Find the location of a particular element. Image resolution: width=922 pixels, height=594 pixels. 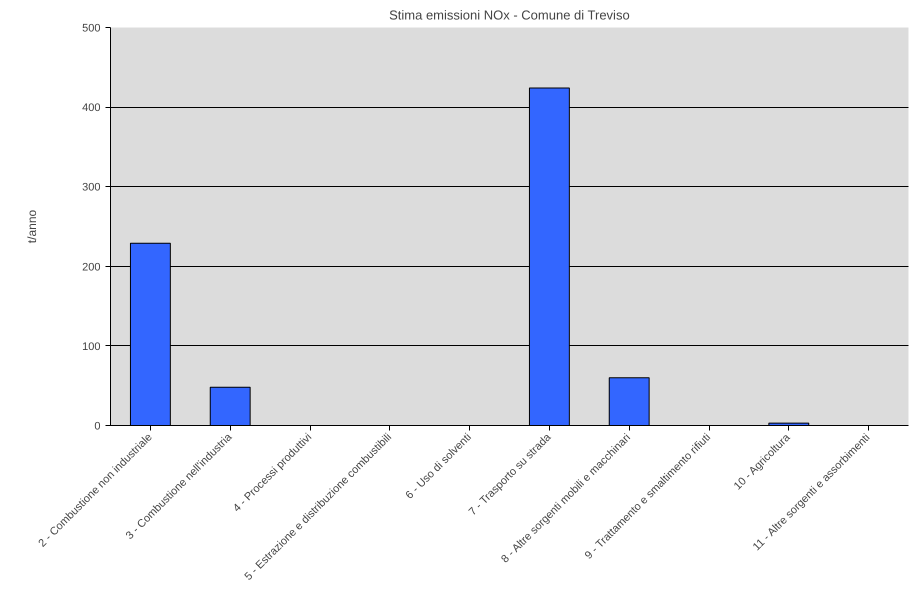

y-axis-title: t/anno is located at coordinates (32, 226).